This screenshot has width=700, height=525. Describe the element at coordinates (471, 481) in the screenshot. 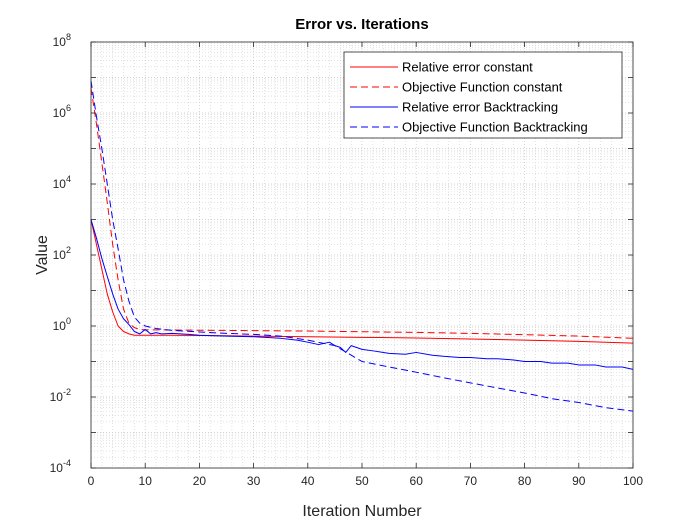

I see `x-tick-label: 70` at that location.